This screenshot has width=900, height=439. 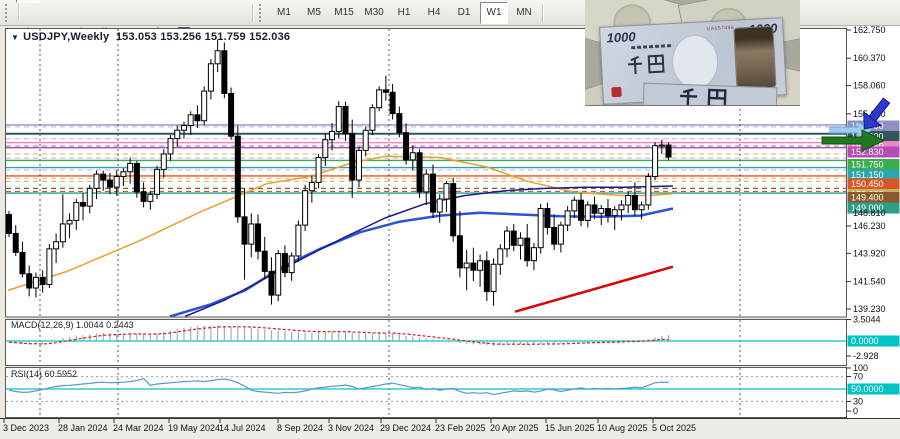 What do you see at coordinates (674, 428) in the screenshot?
I see `svg-text: 5 Oct 2025` at bounding box center [674, 428].